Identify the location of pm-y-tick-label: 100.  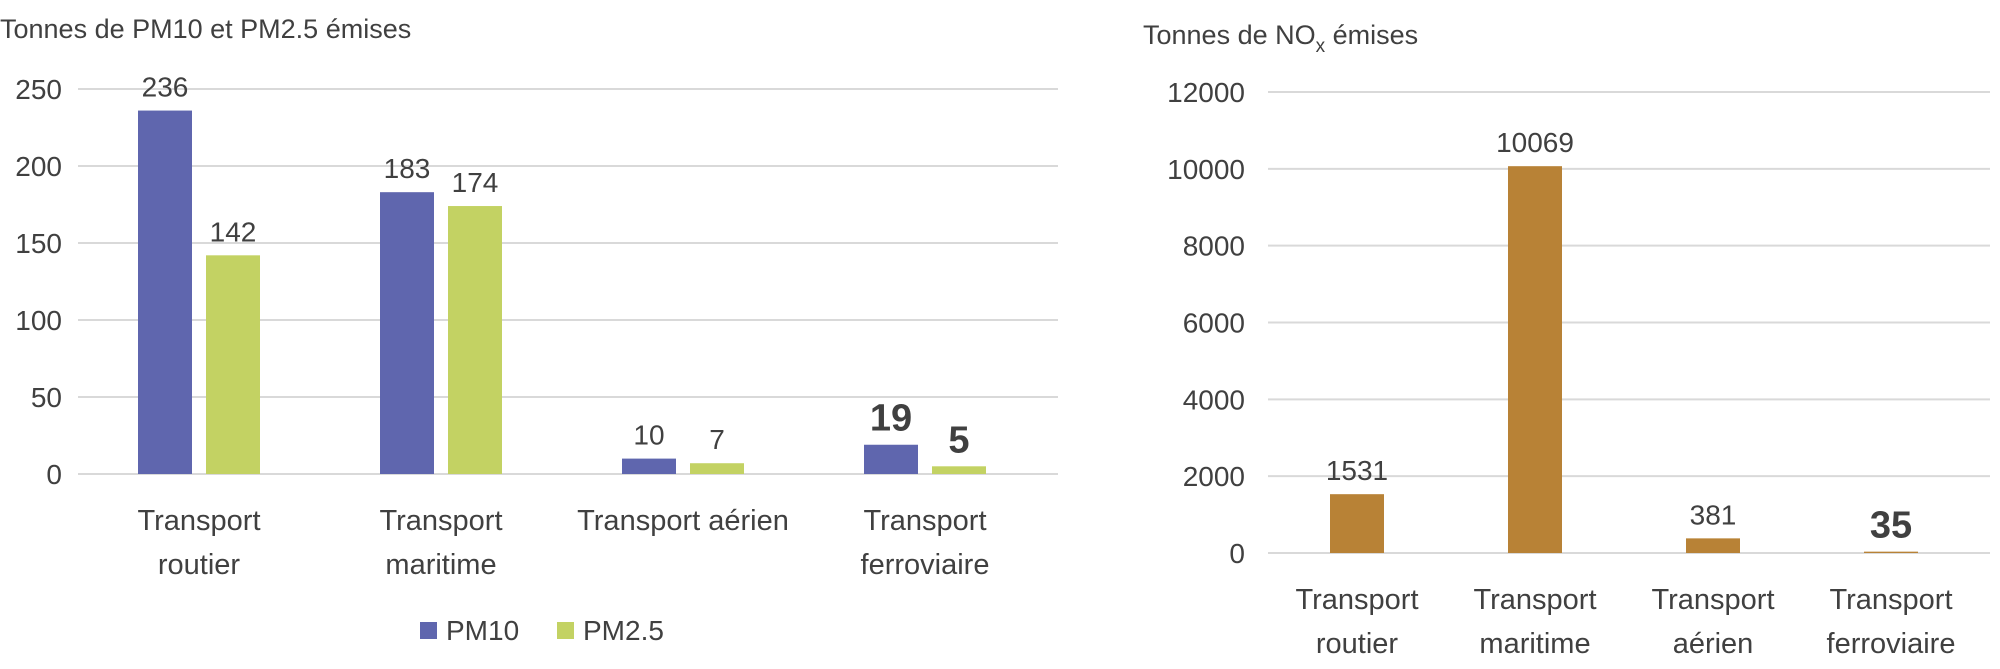
(38, 320).